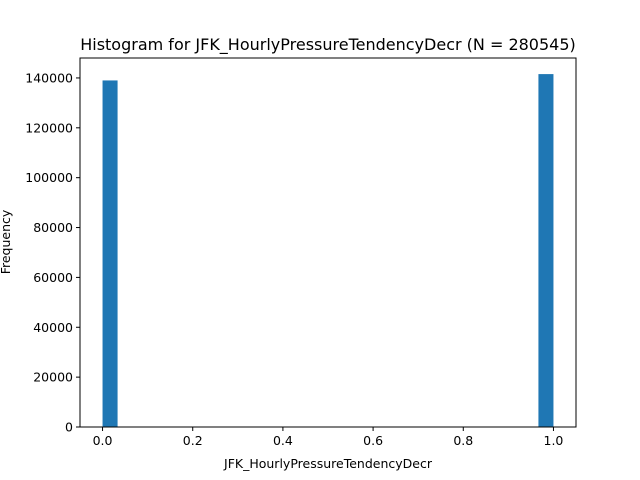  I want to click on y-tick-label: 120000, so click(49, 127).